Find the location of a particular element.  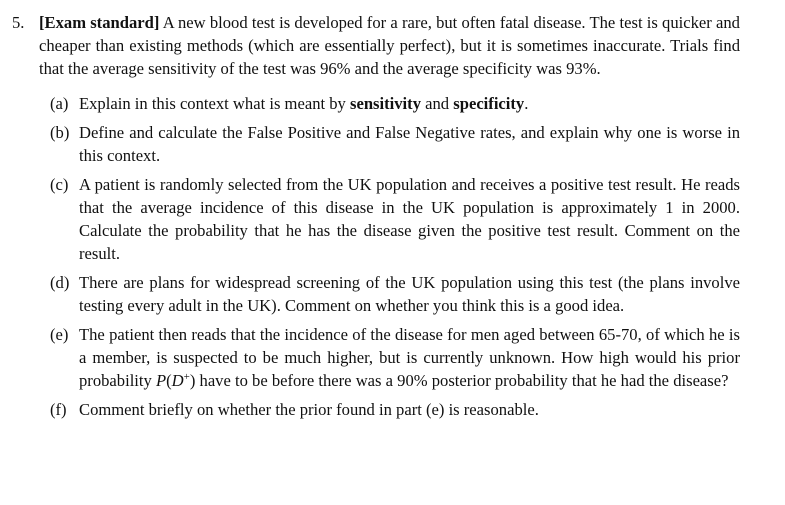

math-superscript-plus: + is located at coordinates (186, 377).